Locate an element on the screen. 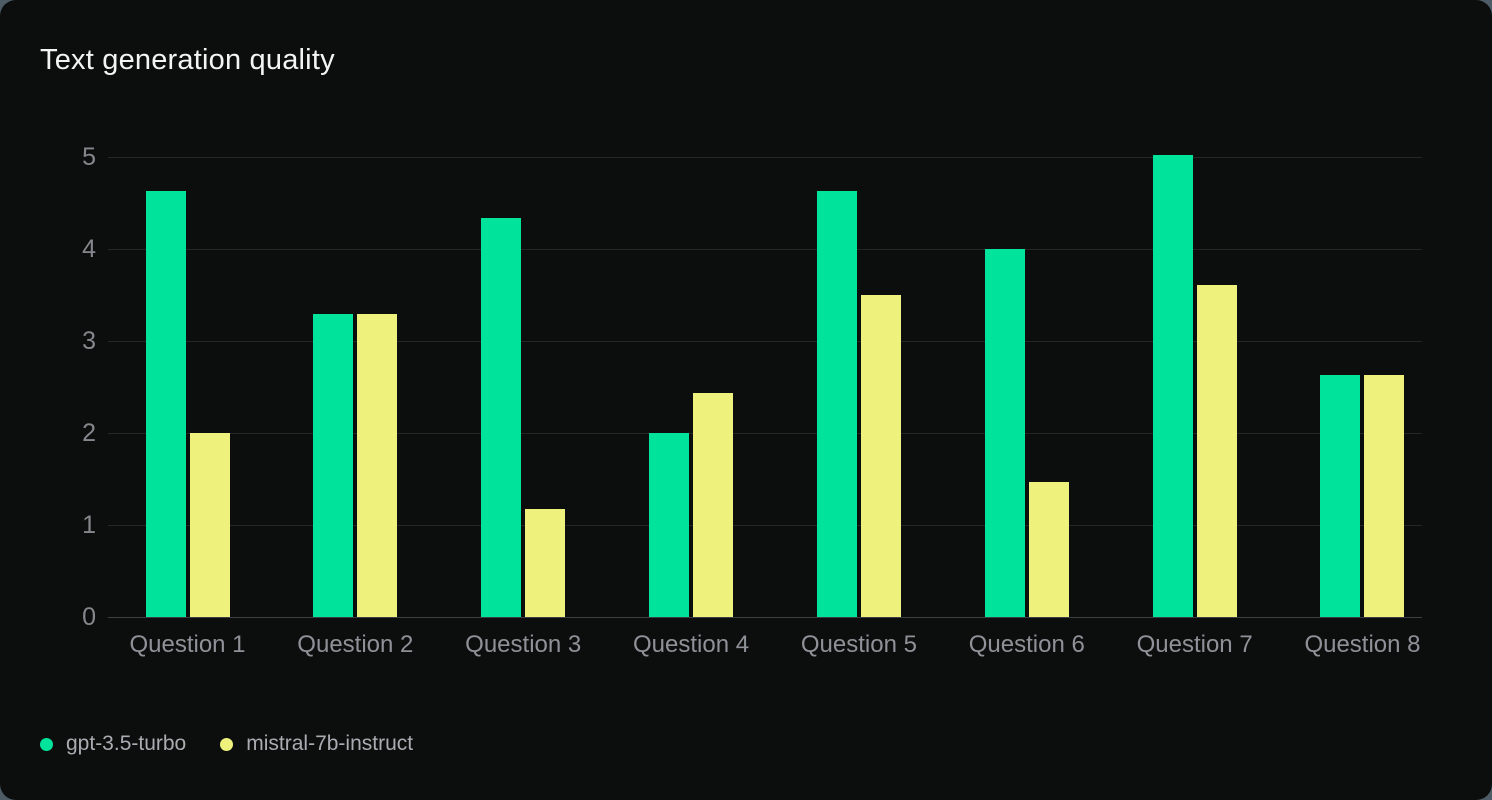 Image resolution: width=1492 pixels, height=800 pixels. x-axis-label-7: Question 7 is located at coordinates (1194, 644).